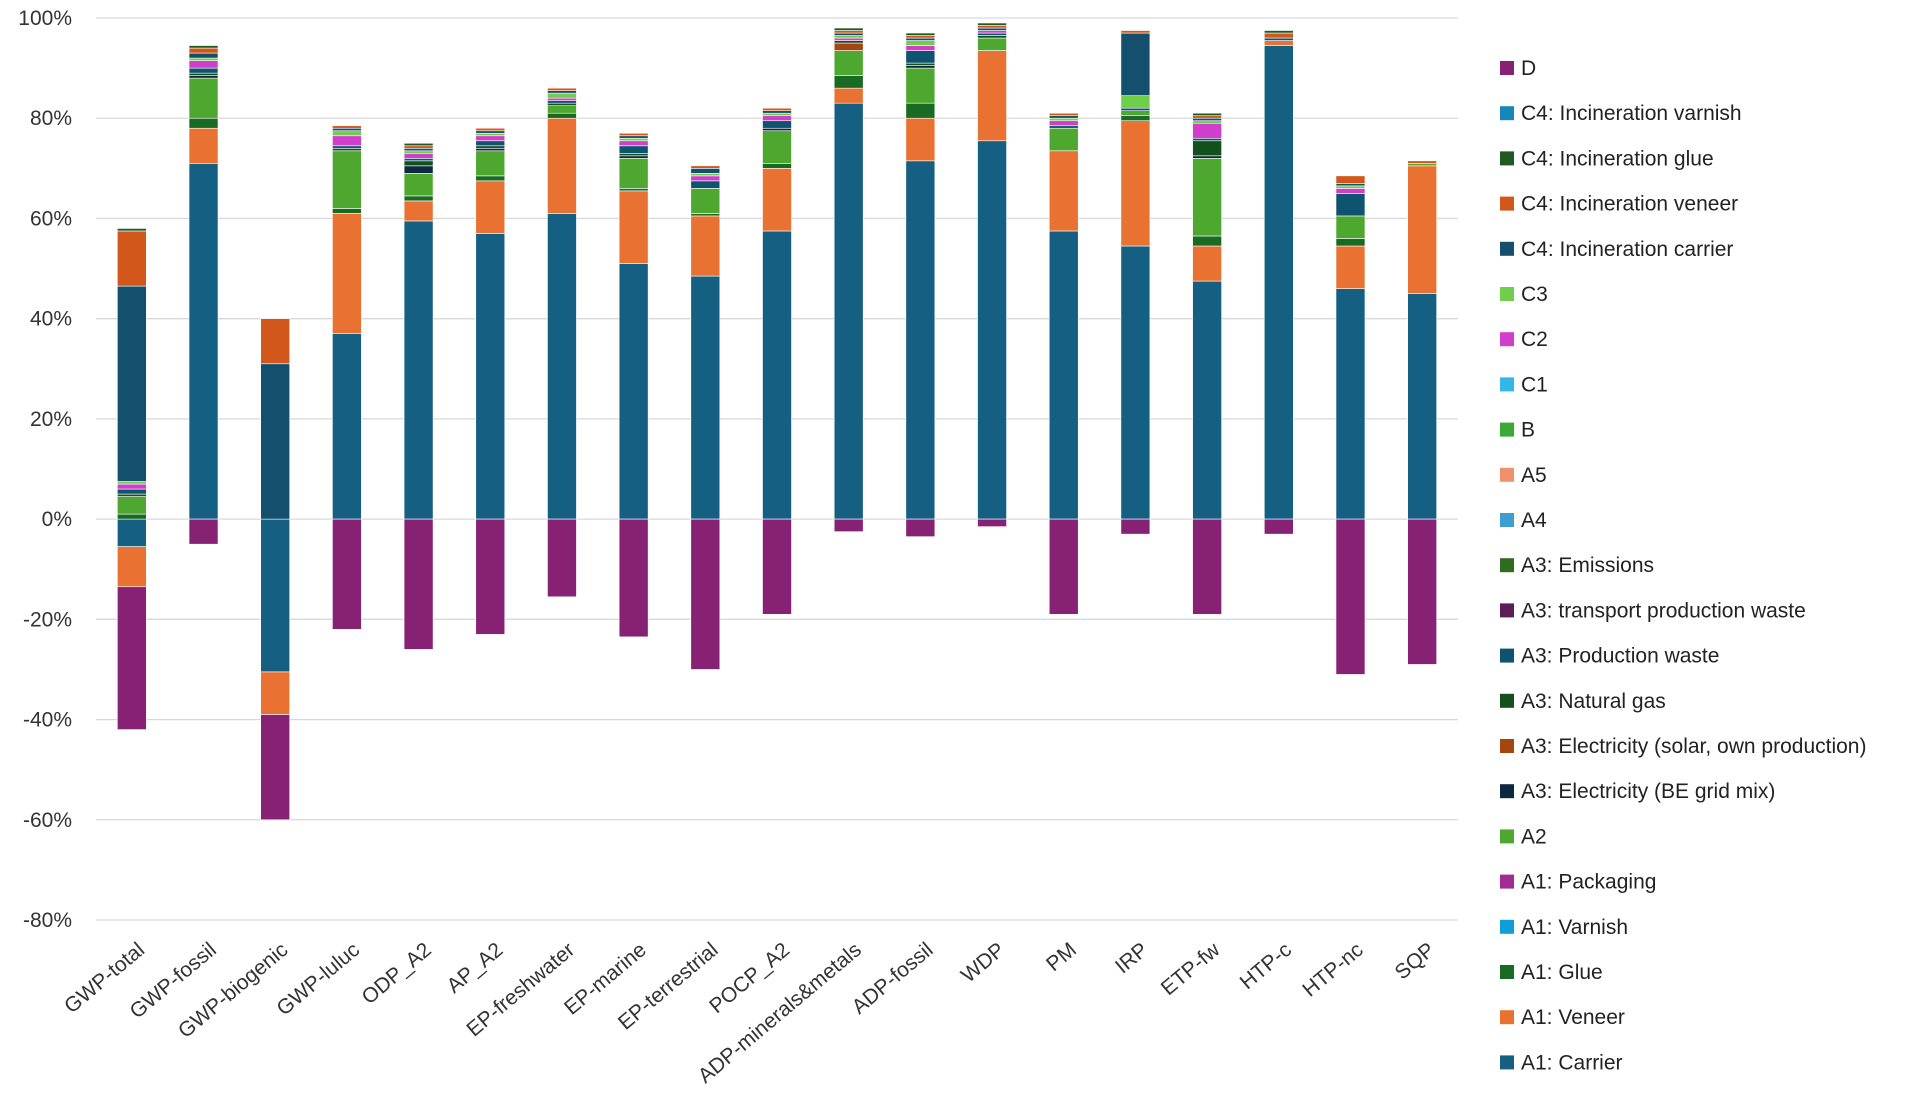 This screenshot has width=1926, height=1117. Describe the element at coordinates (1663, 610) in the screenshot. I see `legend-label: A3: transport production waste` at that location.